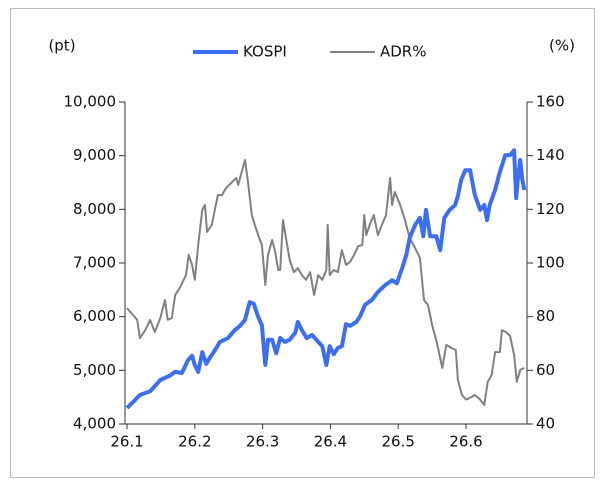 The width and height of the screenshot is (603, 486). I want to click on y-tick-label: 5,000, so click(94, 370).